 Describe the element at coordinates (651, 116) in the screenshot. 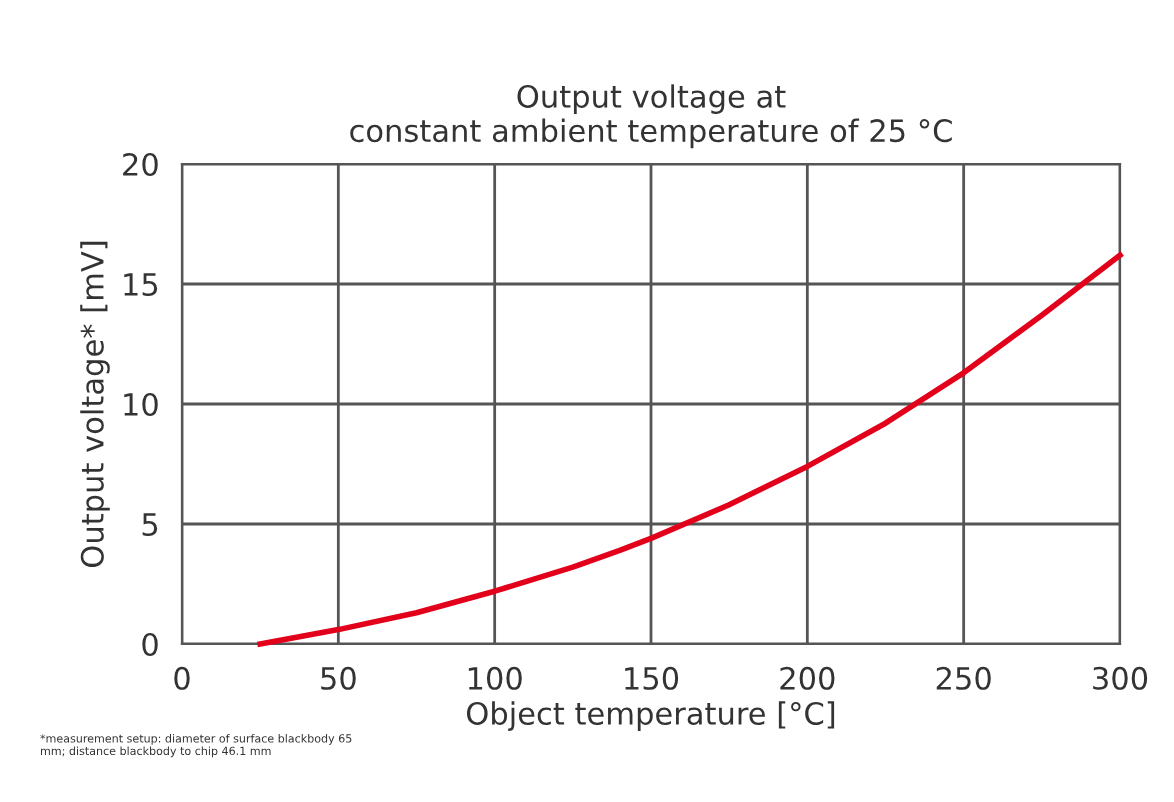

I see `chart-title: Output voltage at constant ambient temperature of 25 °C` at that location.